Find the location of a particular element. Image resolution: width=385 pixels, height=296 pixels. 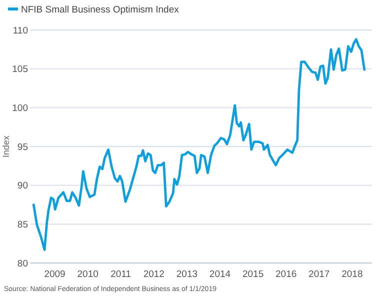

x-tick-label: 2010 is located at coordinates (87, 274).